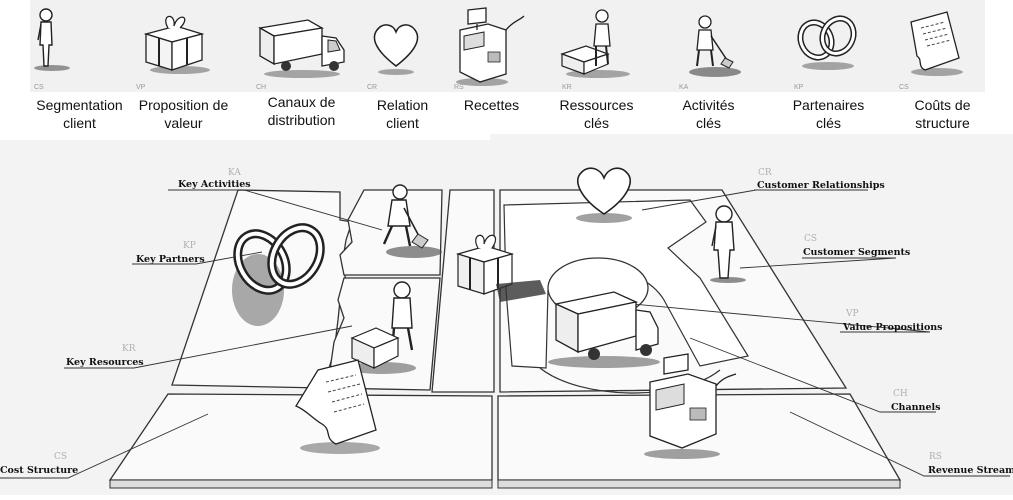 This screenshot has height=500, width=1013. I want to click on leader-customer-relationships, so click(754, 200).